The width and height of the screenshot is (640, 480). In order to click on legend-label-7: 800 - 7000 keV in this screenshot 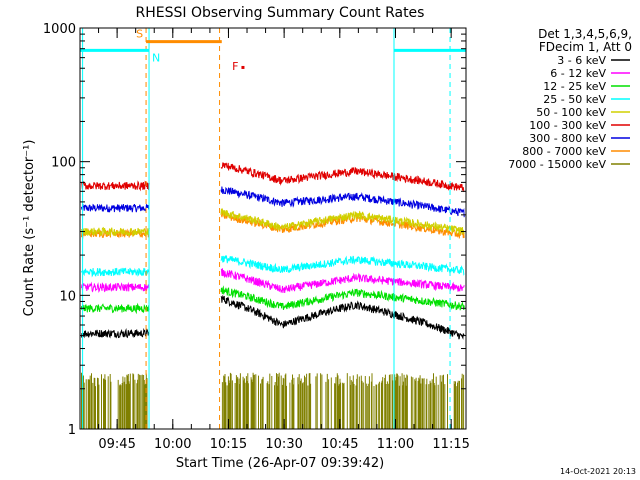, I will do `click(564, 151)`.